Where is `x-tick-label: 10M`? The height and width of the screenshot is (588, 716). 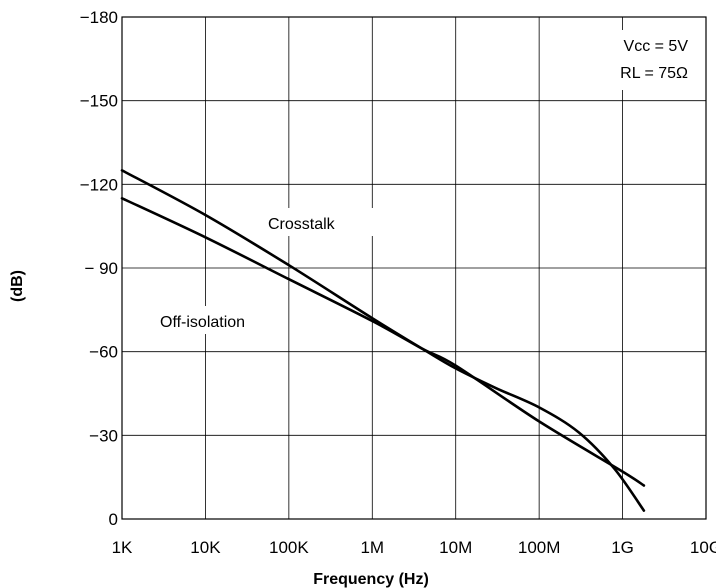
x-tick-label: 10M is located at coordinates (455, 547).